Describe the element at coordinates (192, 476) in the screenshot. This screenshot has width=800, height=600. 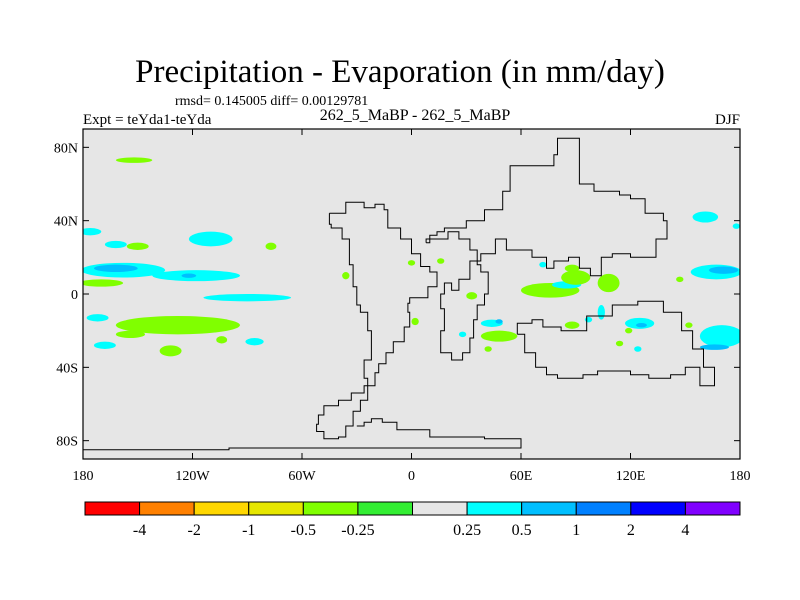
I see `x-tick-label: 120W` at that location.